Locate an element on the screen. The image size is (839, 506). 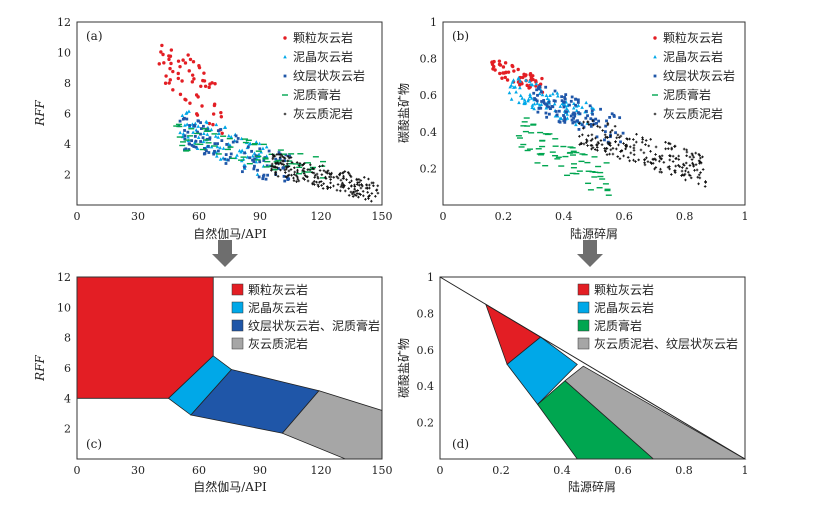
panel-d-ytick-label: 0.8 is located at coordinates (426, 313).